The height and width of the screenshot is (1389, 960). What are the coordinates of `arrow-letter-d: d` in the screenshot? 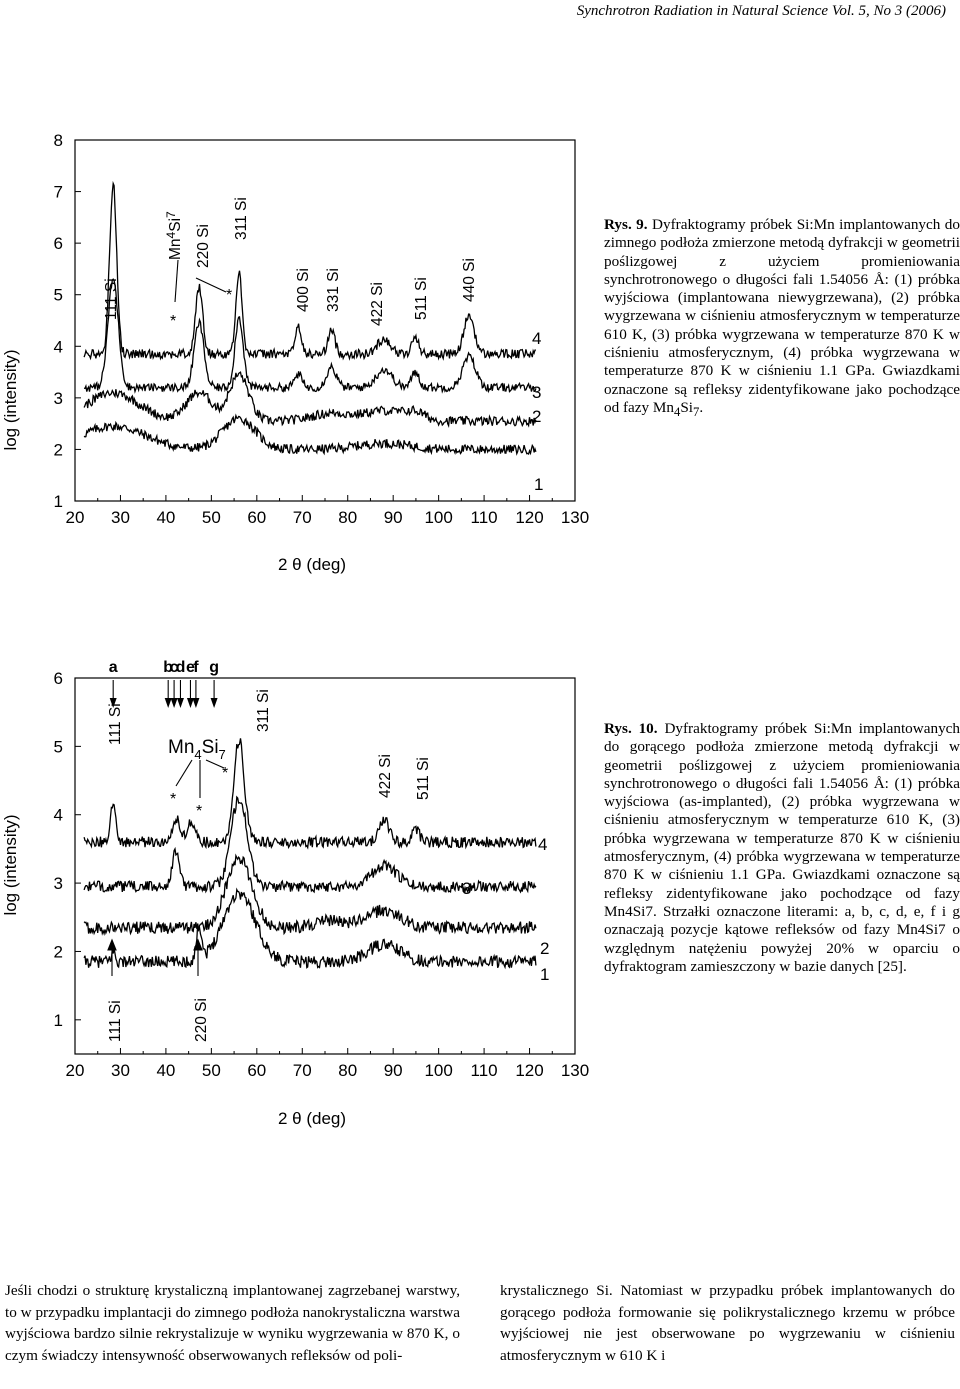 It's located at (181, 667).